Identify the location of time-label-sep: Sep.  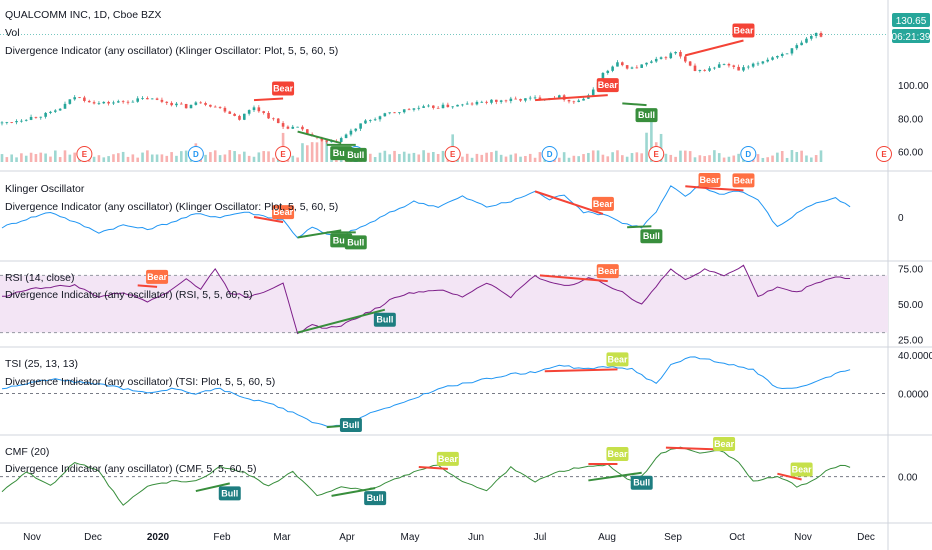
(673, 537).